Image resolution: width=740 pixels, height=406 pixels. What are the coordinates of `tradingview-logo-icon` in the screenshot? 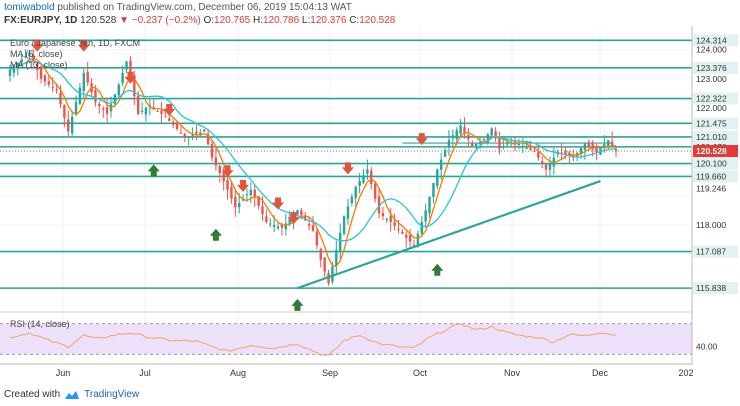 It's located at (72, 394).